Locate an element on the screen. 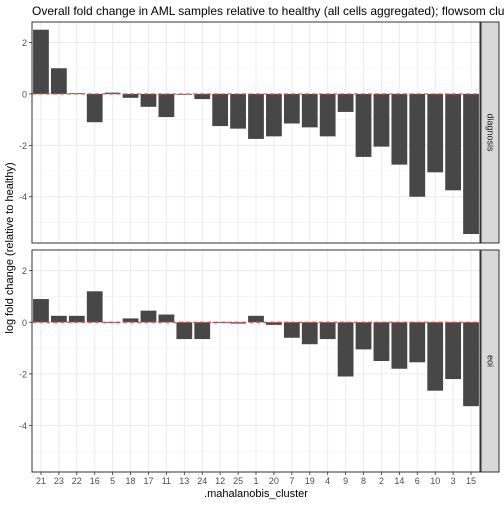 This screenshot has width=504, height=509. x-tick-label: 18 is located at coordinates (131, 481).